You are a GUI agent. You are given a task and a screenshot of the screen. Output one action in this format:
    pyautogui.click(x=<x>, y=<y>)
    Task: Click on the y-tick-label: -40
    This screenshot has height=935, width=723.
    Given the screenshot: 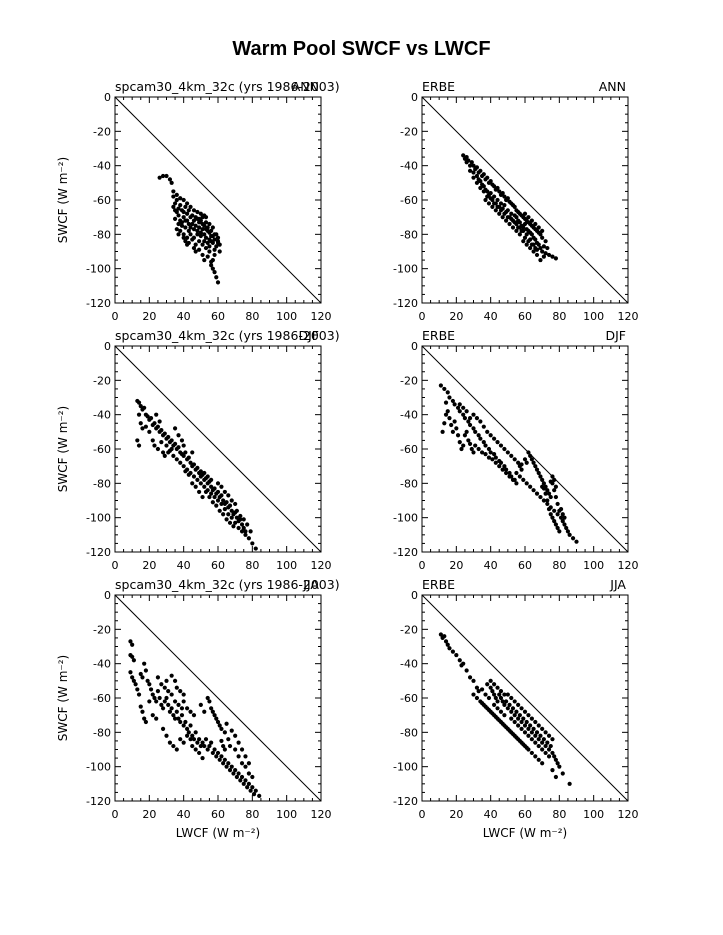 What is the action you would take?
    pyautogui.click(x=102, y=166)
    